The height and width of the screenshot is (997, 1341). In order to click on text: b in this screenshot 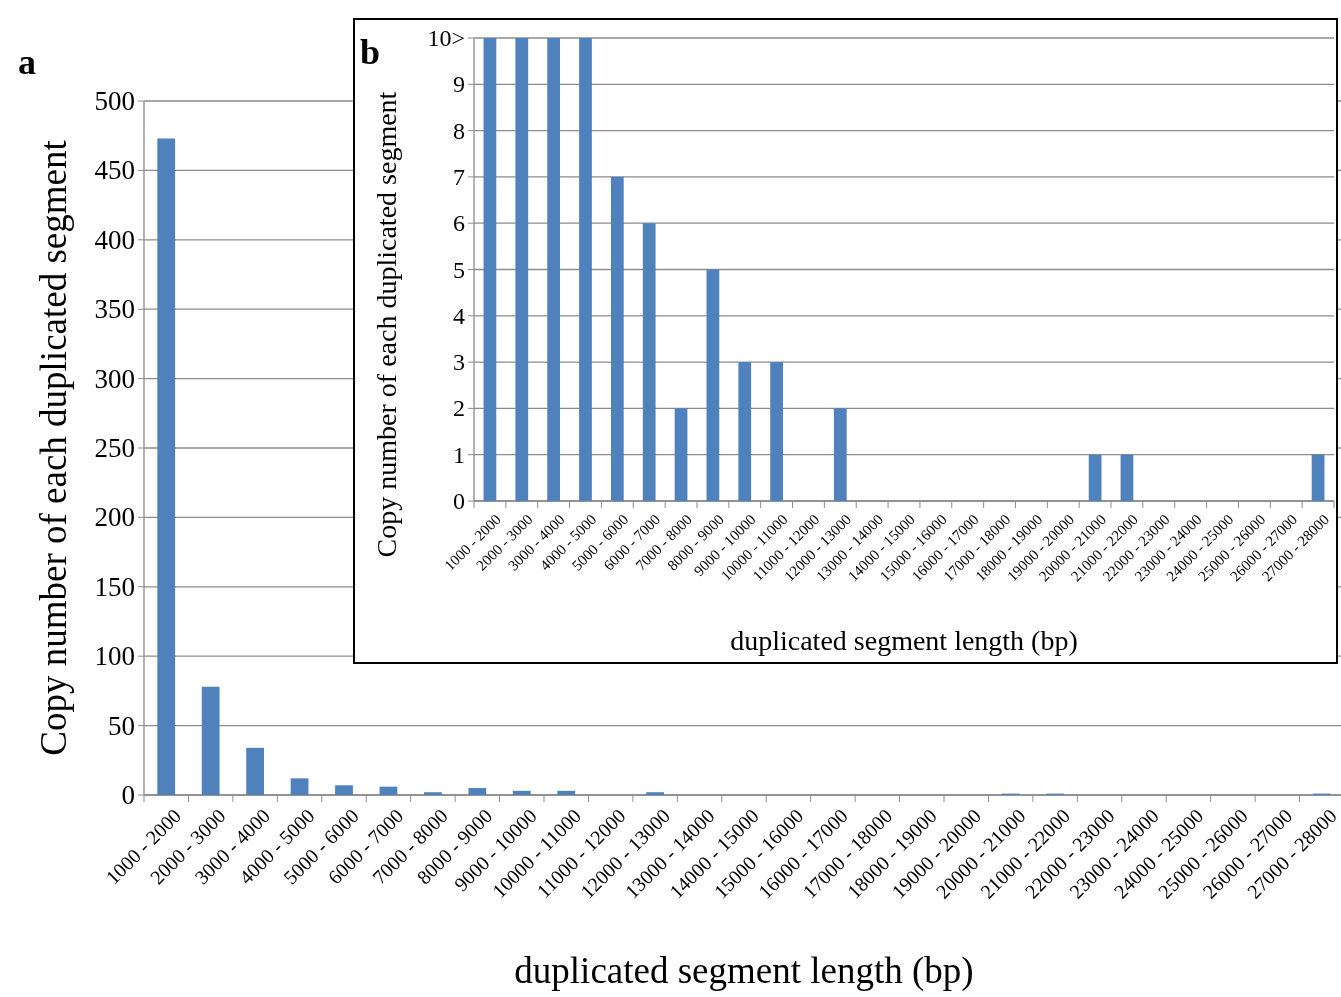, I will do `click(370, 52)`.